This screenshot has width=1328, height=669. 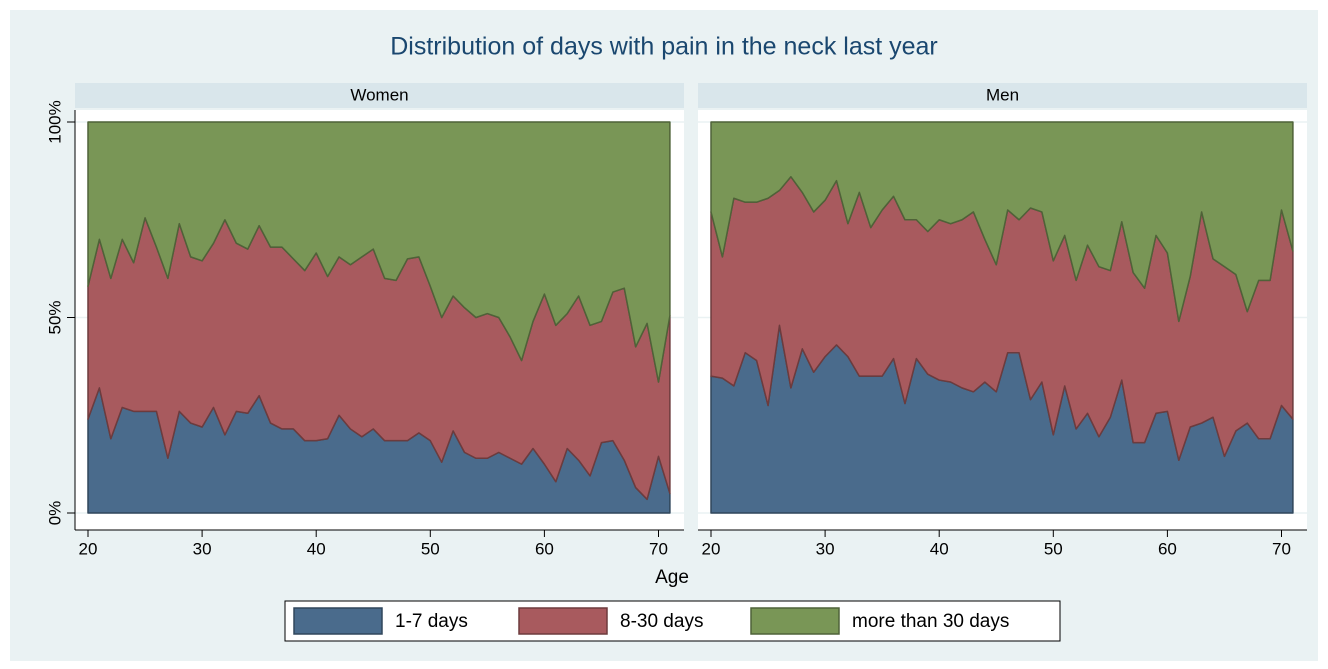 I want to click on y-tick-label: 50%, so click(x=54, y=317).